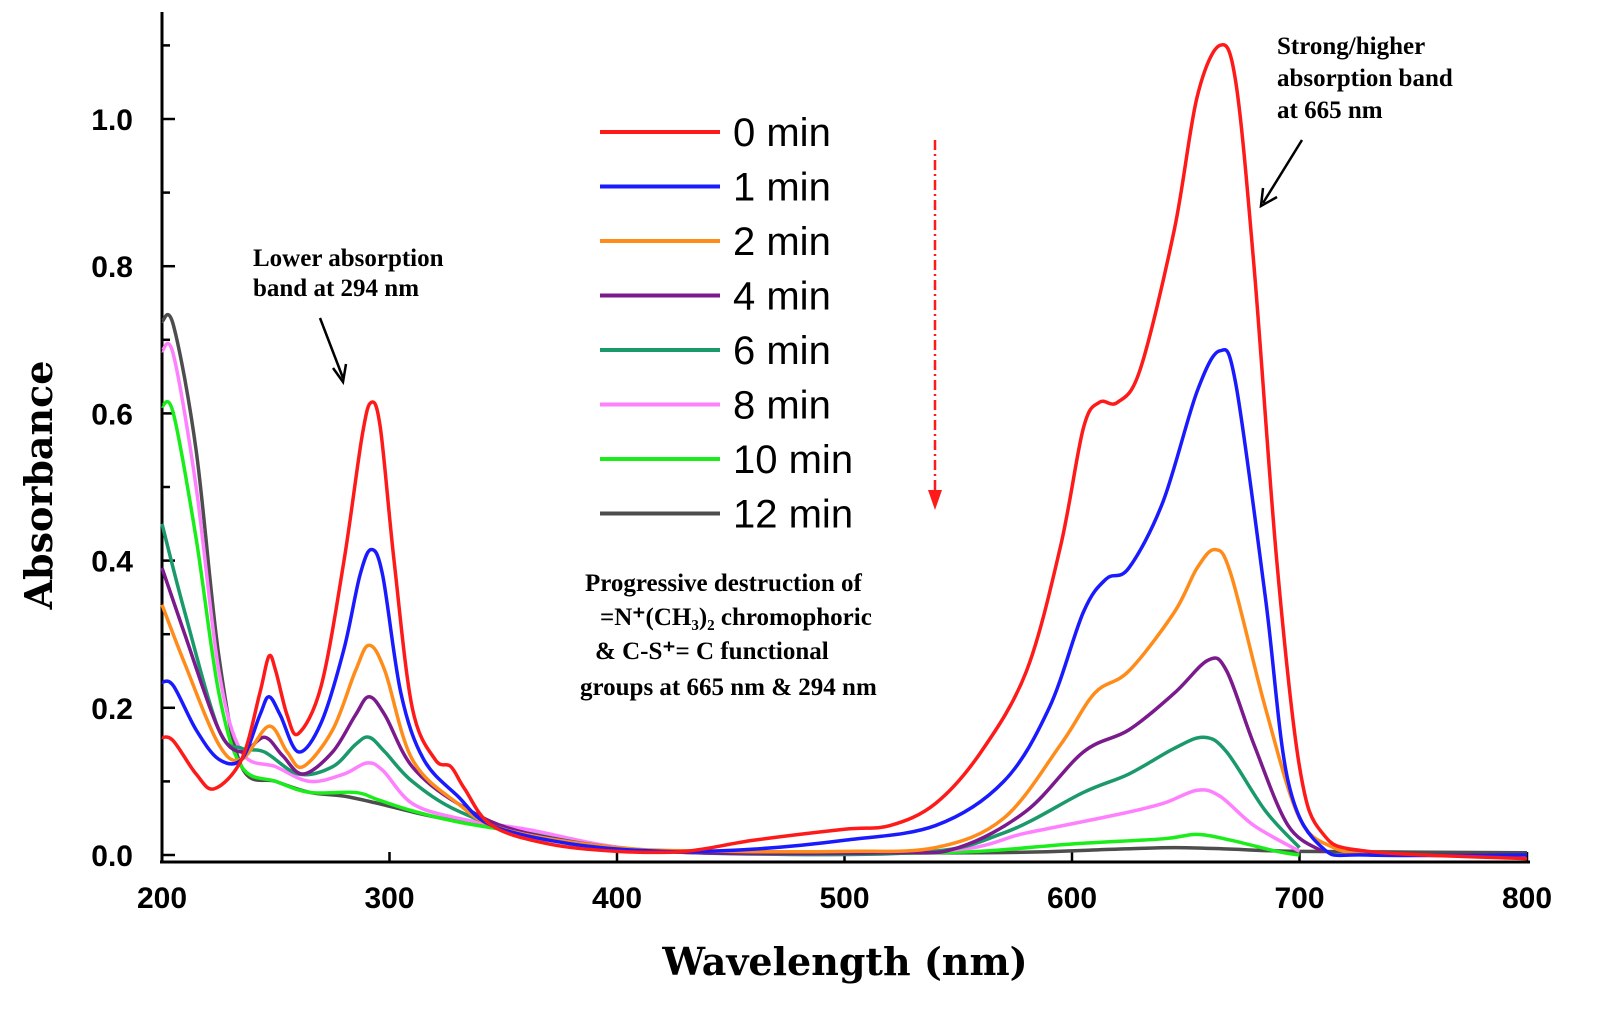 This screenshot has height=1020, width=1610. What do you see at coordinates (112, 856) in the screenshot?
I see `y-tick-label: 0.0` at bounding box center [112, 856].